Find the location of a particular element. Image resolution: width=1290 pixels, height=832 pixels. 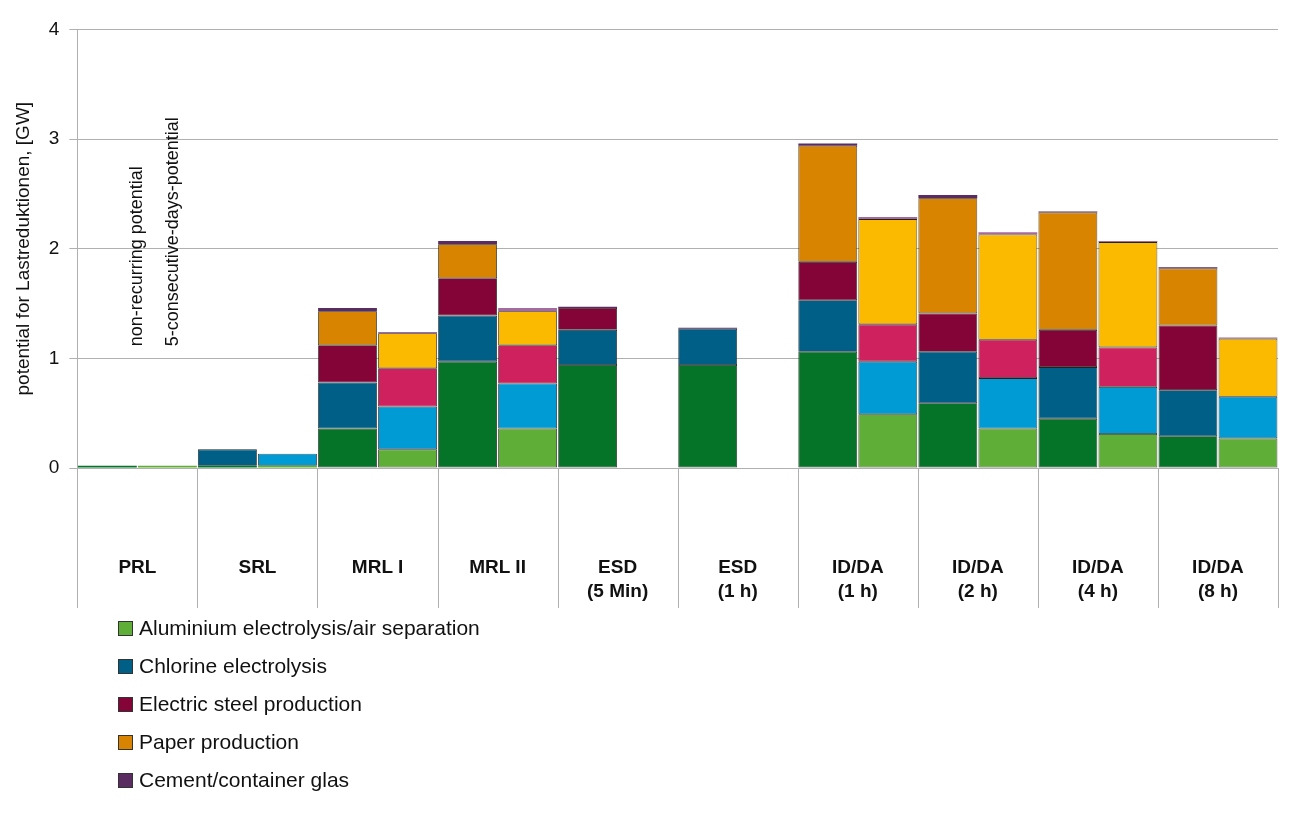

x-tick-label: ID/DA (2 h) is located at coordinates (977, 579).